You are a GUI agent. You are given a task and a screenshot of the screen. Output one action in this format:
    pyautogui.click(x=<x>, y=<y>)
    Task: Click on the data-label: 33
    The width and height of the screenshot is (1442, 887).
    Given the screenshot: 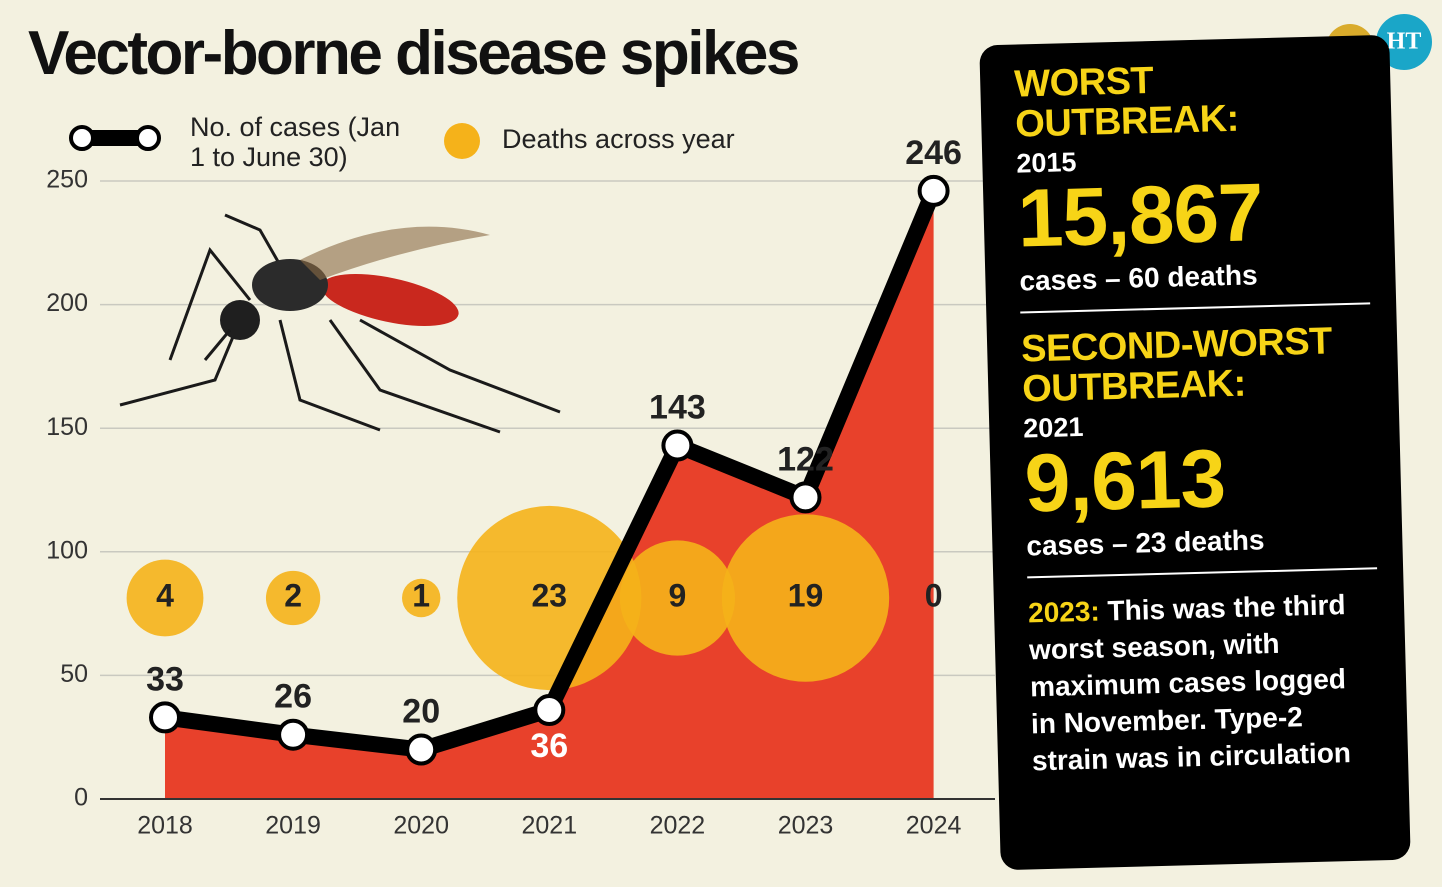 What is the action you would take?
    pyautogui.click(x=165, y=679)
    